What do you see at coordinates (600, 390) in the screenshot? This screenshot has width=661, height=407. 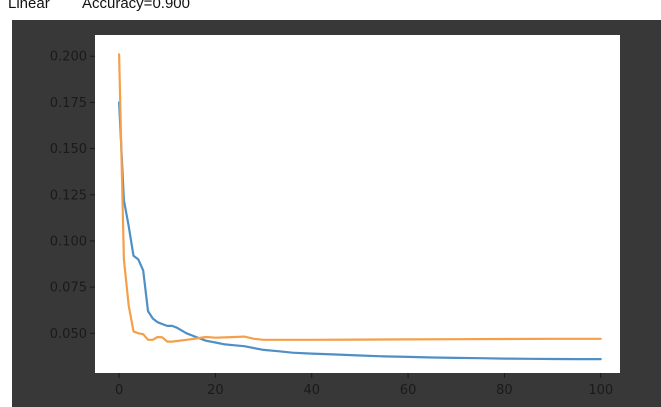 I see `x-tick-label: 100` at bounding box center [600, 390].